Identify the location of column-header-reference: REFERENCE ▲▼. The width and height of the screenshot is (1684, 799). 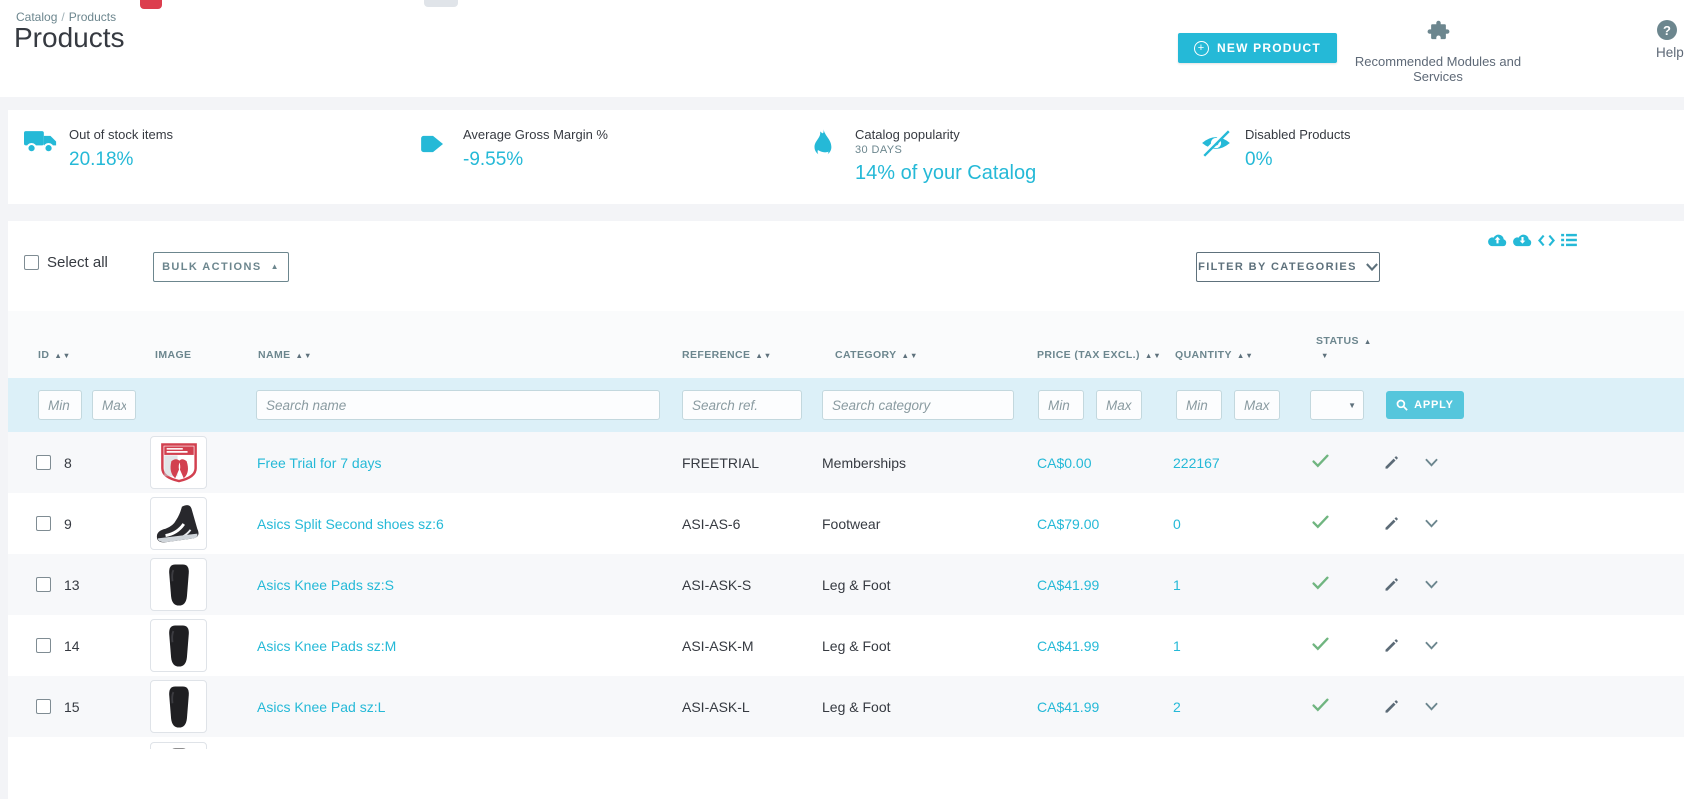
(727, 355).